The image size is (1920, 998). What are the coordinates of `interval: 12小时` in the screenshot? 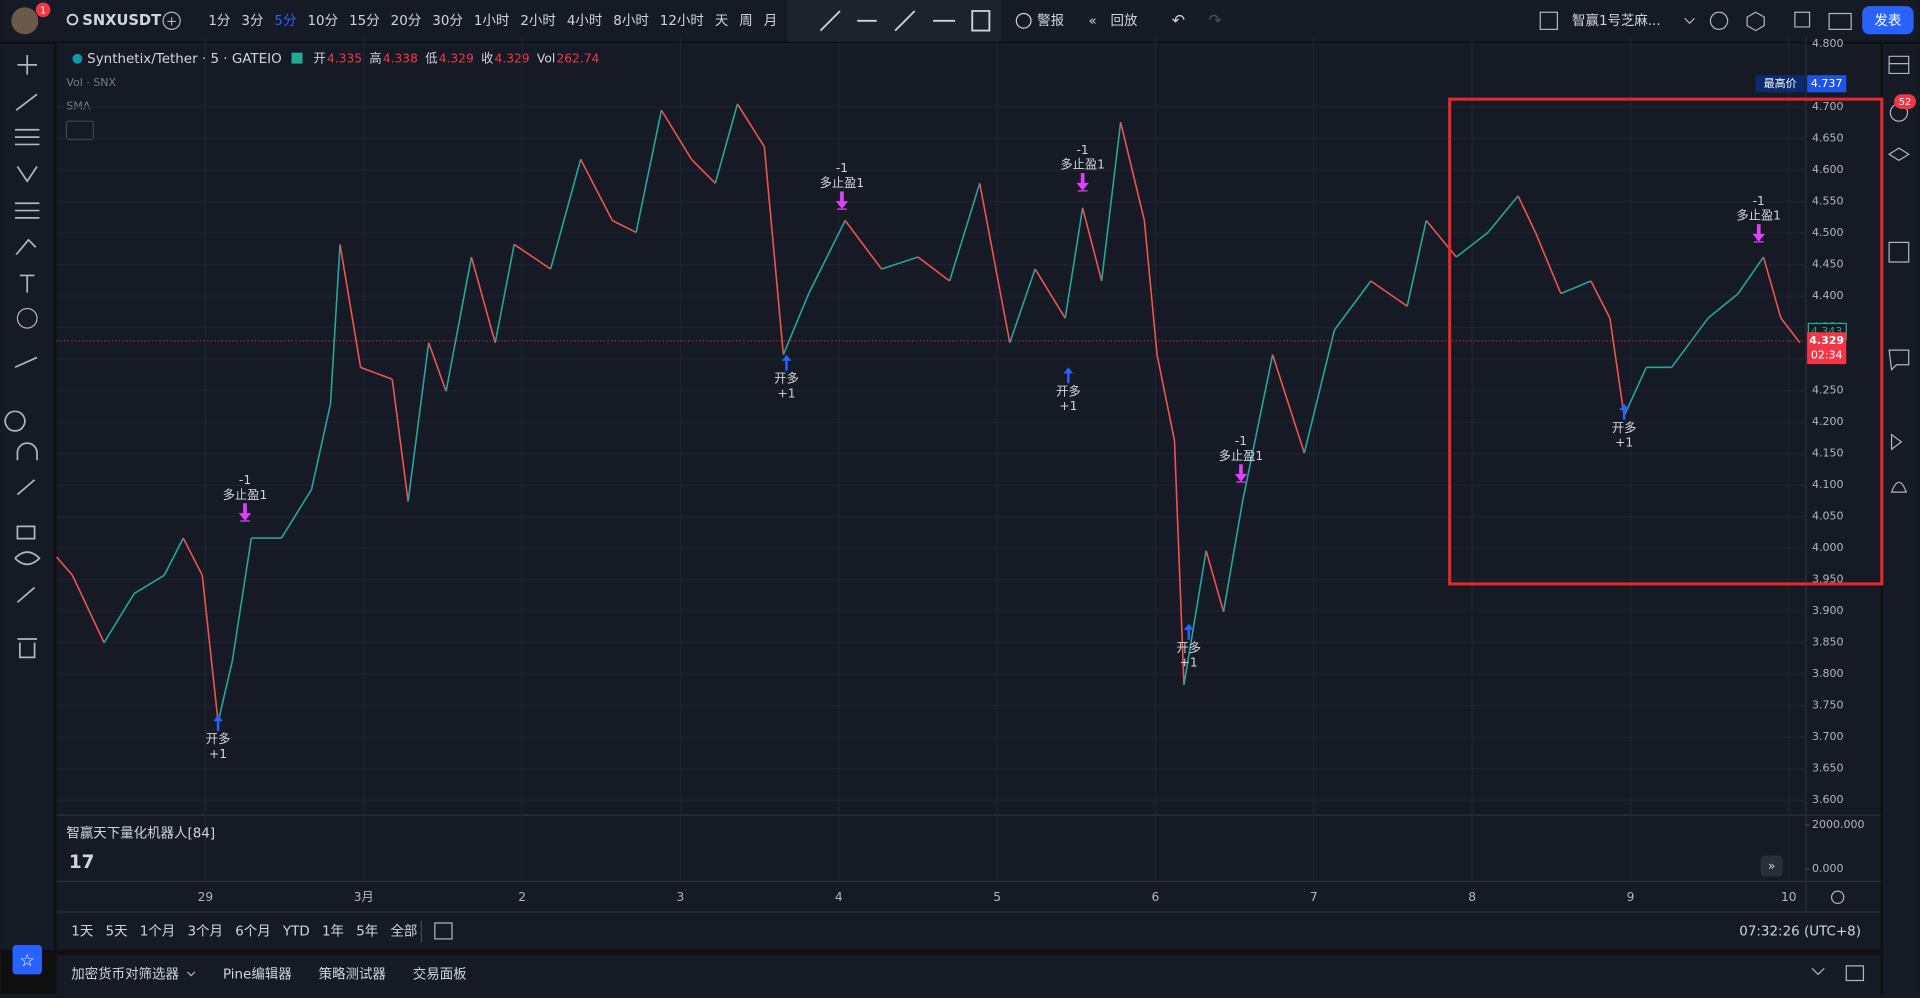 It's located at (682, 21).